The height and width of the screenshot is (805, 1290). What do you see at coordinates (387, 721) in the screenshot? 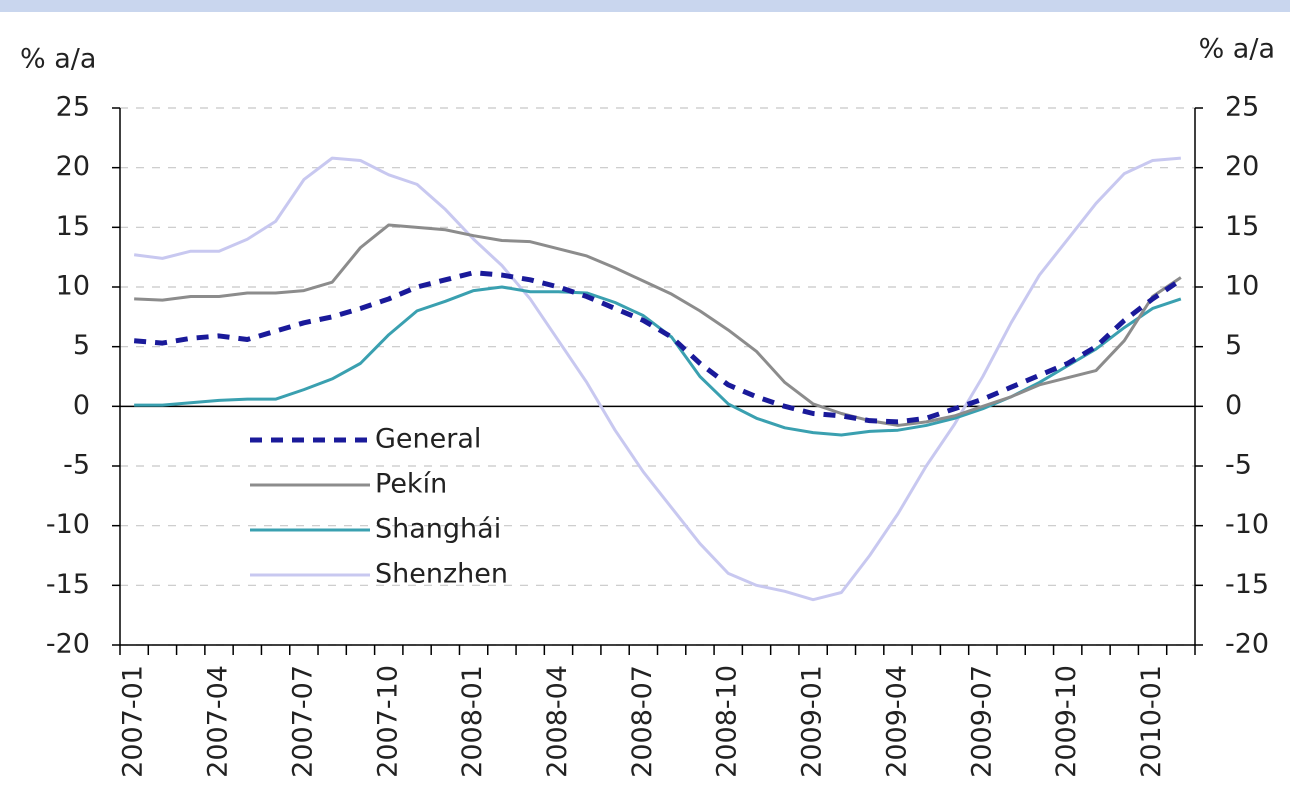
I see `x-tick-label: 2007-10` at bounding box center [387, 721].